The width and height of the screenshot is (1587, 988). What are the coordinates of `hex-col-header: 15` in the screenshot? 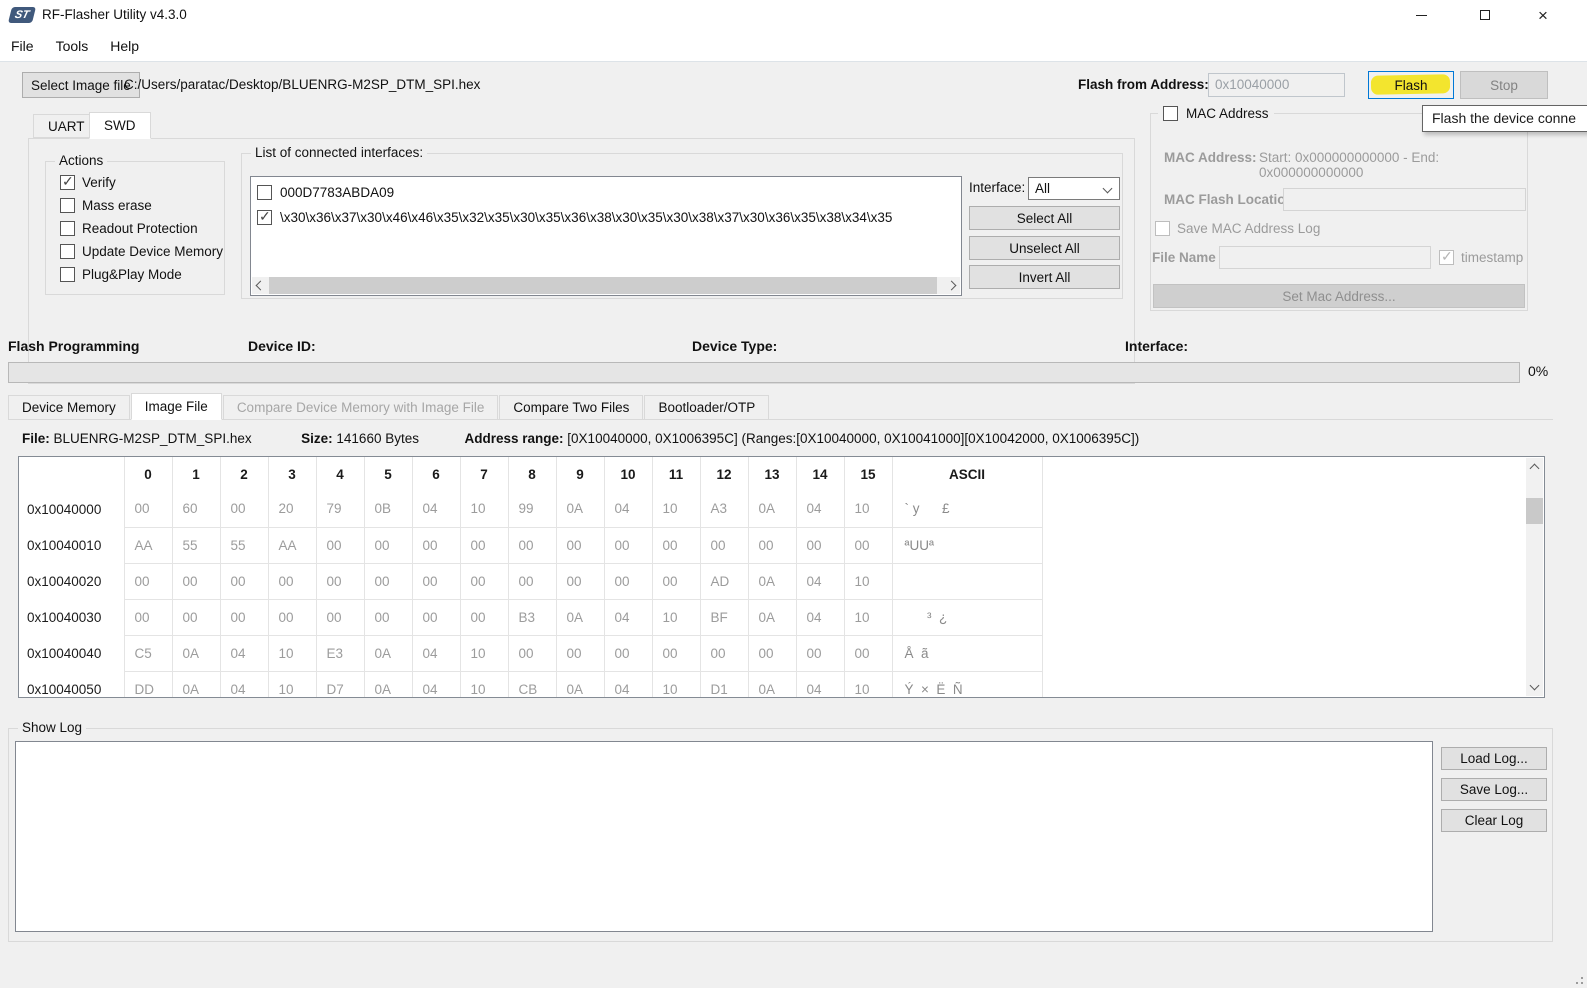 It's located at (867, 474).